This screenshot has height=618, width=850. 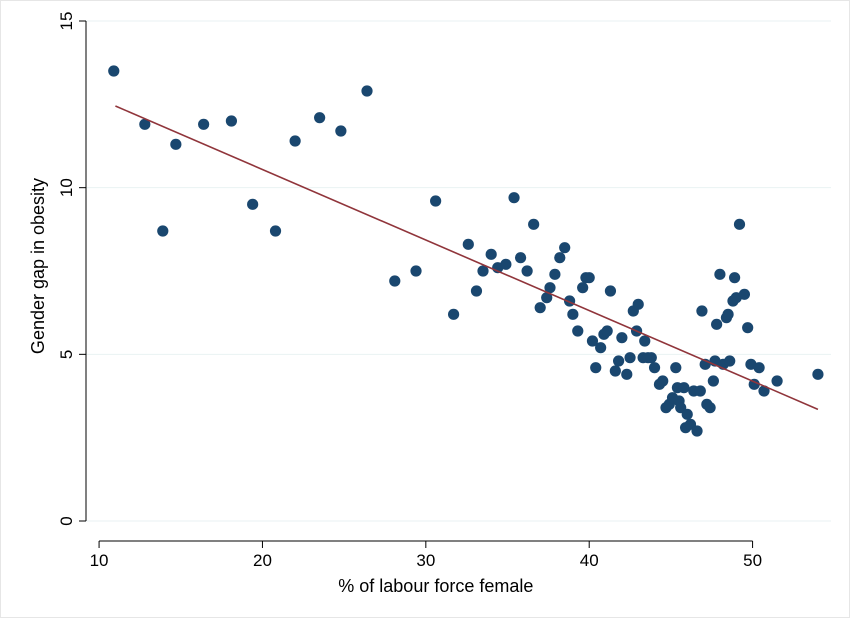 I want to click on y-tick-label: 0, so click(x=66, y=520).